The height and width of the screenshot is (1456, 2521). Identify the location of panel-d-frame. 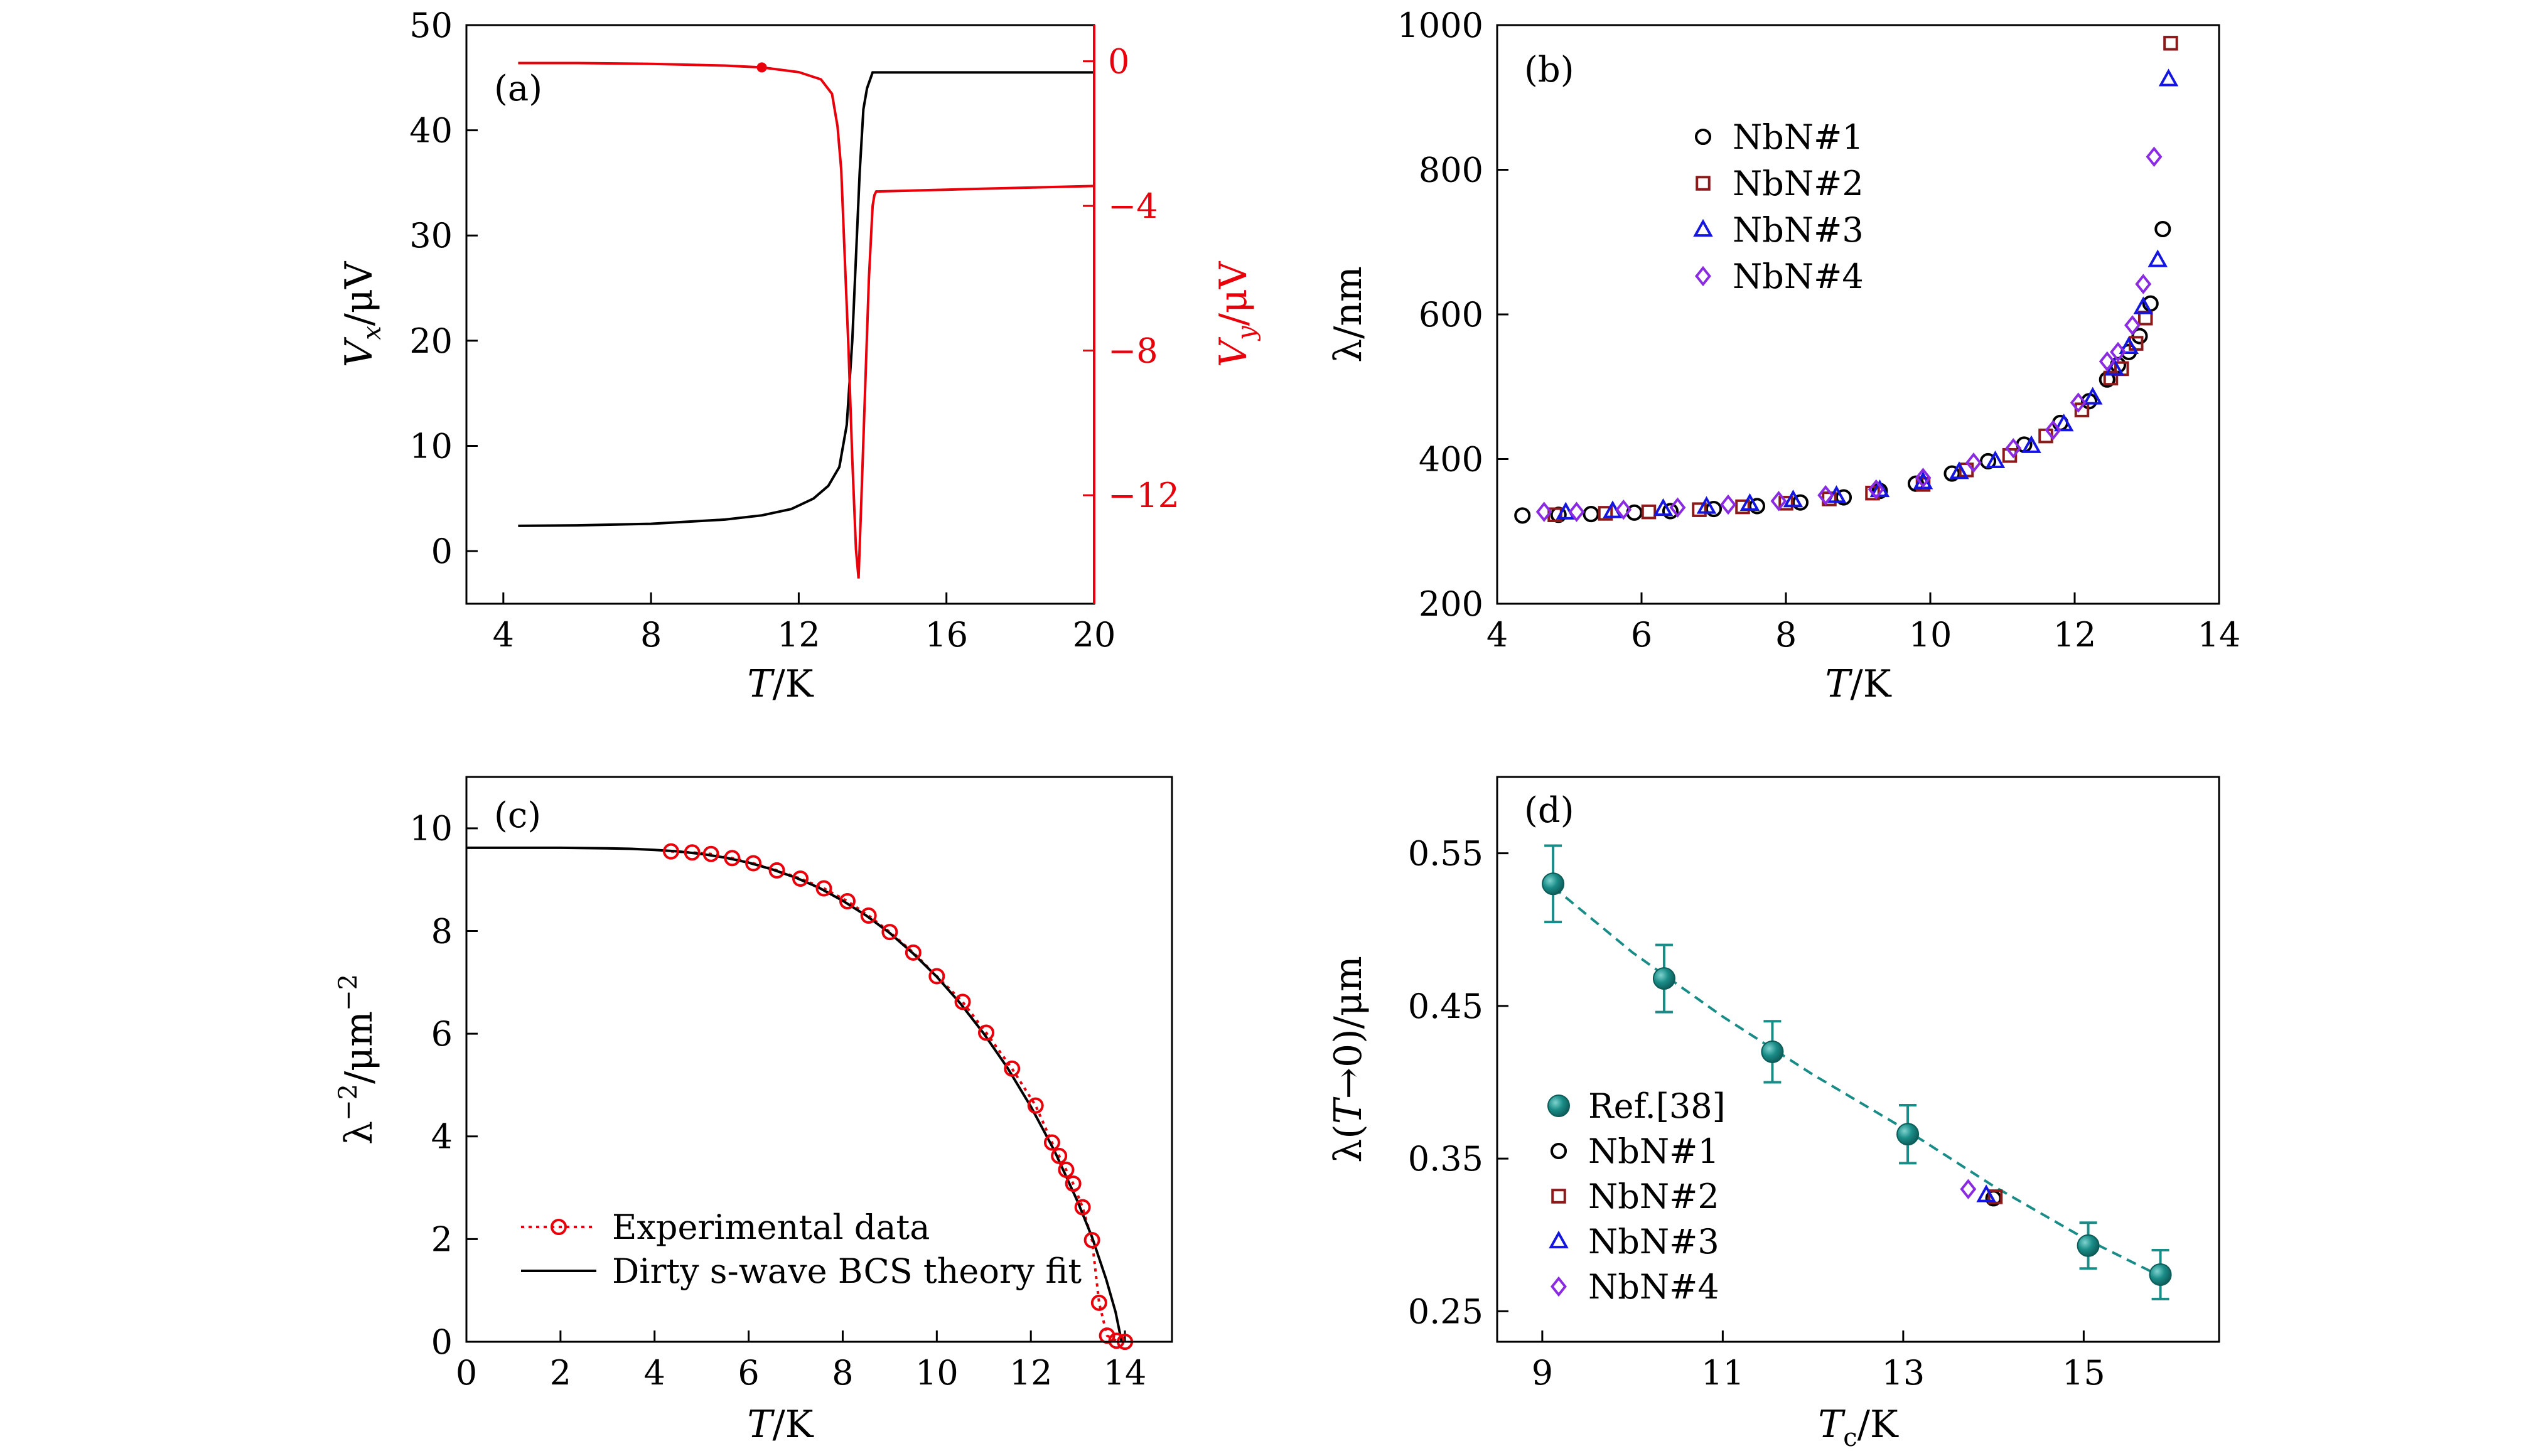
(1858, 1059).